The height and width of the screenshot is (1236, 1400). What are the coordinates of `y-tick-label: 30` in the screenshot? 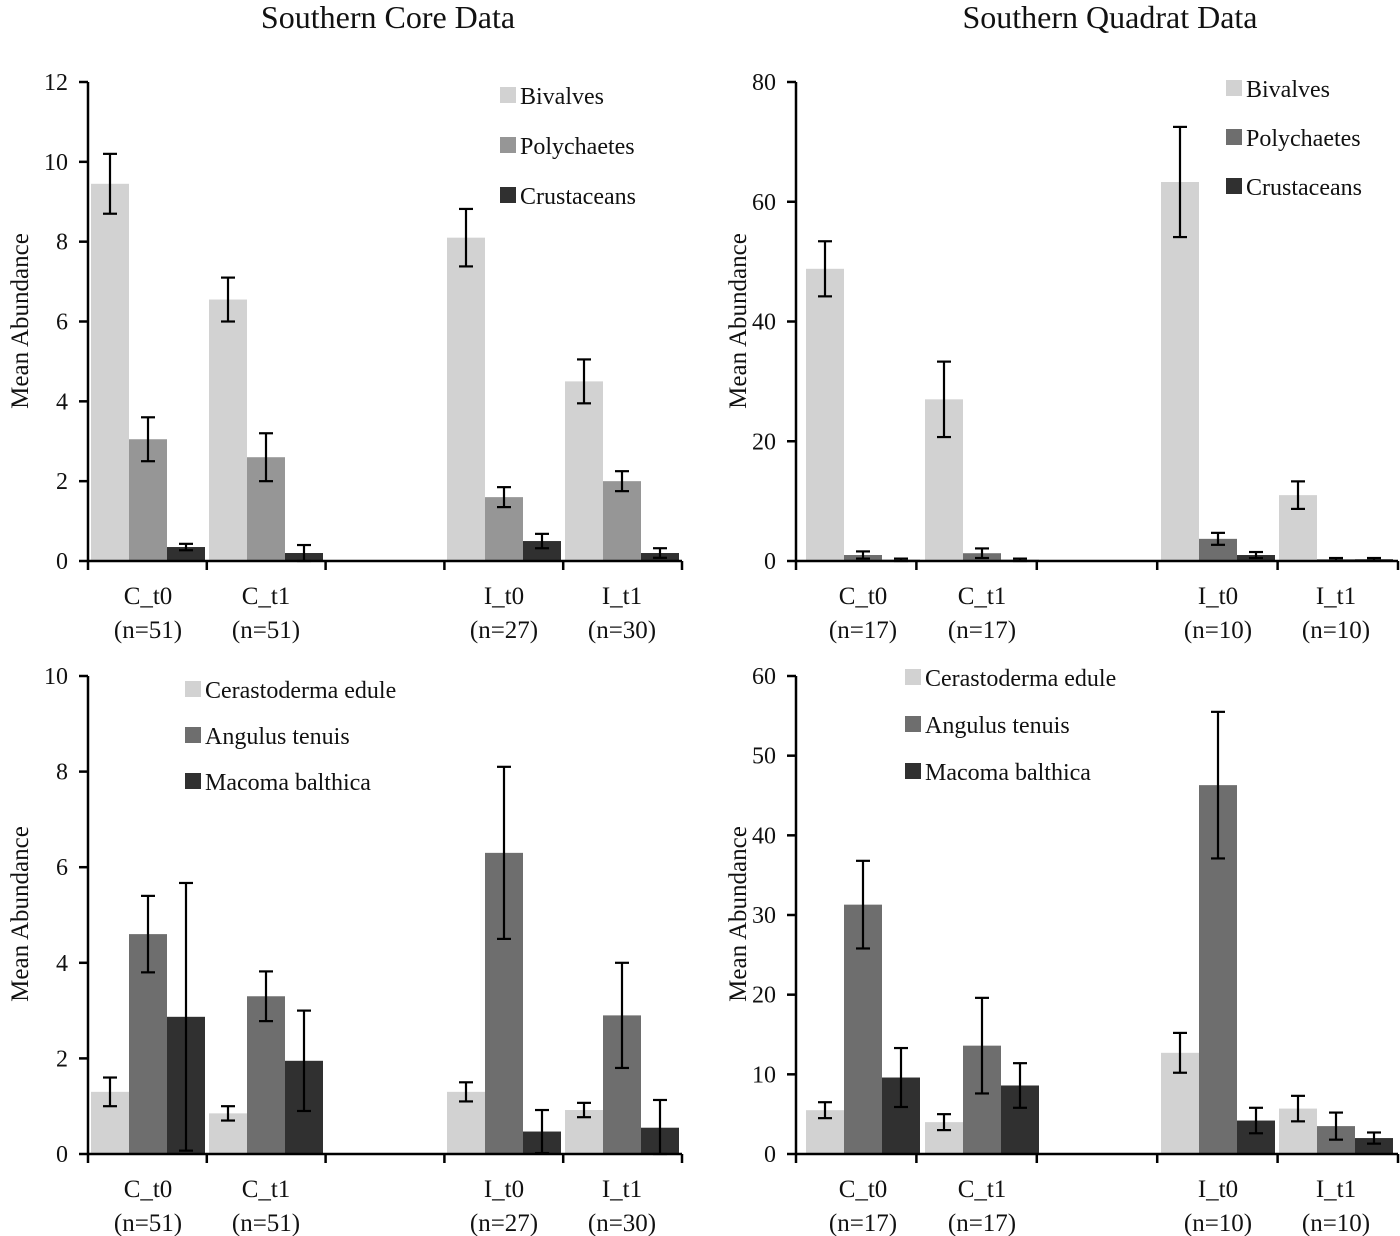 It's located at (764, 916).